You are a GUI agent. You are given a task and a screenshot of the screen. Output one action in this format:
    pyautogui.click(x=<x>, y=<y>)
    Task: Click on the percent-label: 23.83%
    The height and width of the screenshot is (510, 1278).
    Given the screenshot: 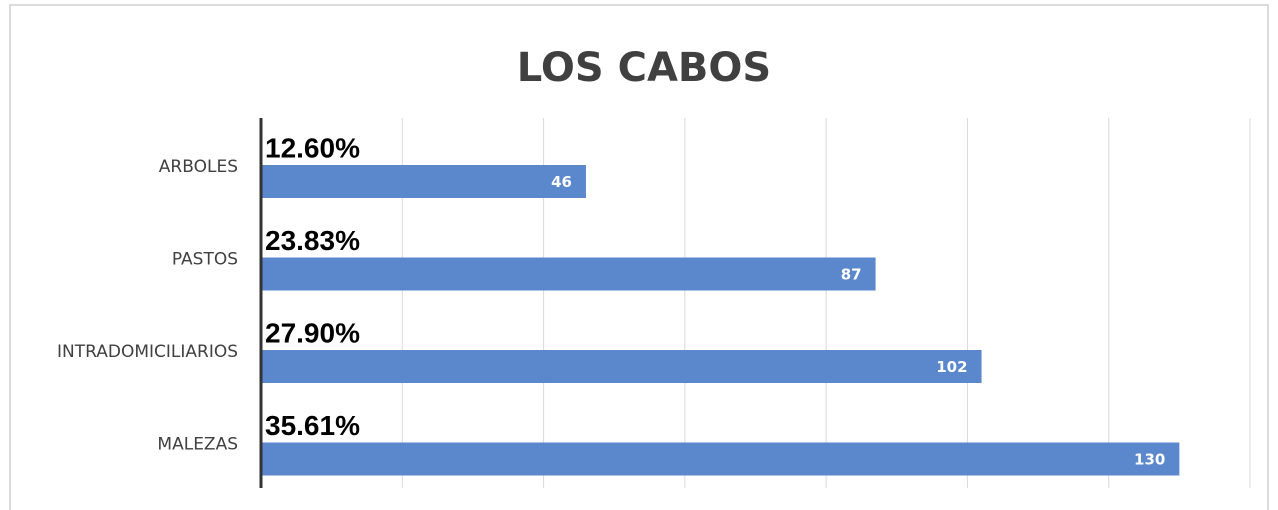 What is the action you would take?
    pyautogui.click(x=312, y=240)
    